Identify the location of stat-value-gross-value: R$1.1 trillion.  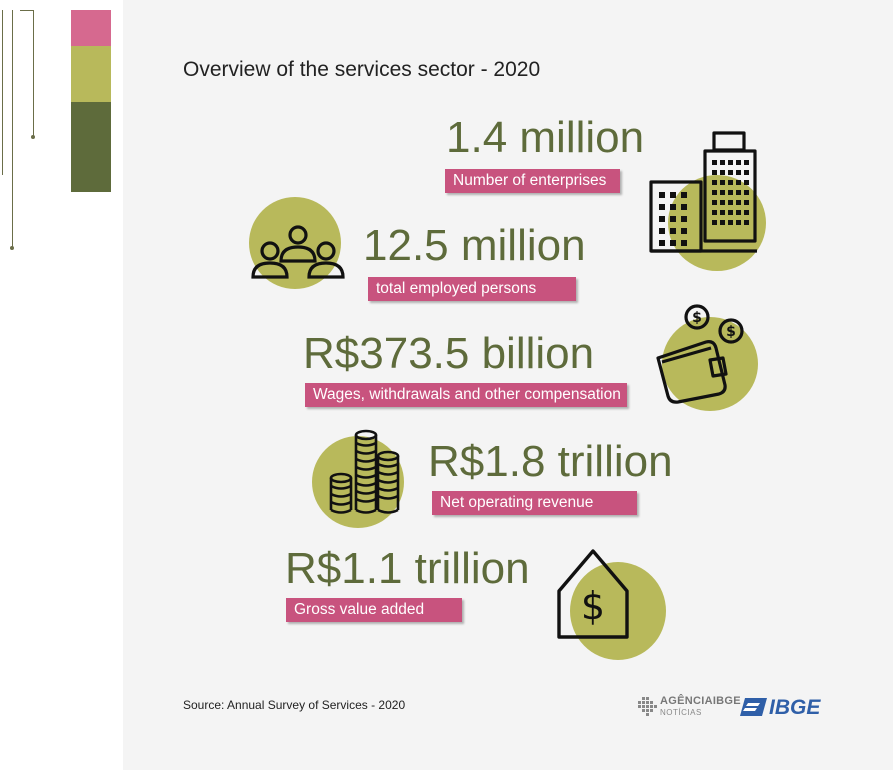
(407, 568).